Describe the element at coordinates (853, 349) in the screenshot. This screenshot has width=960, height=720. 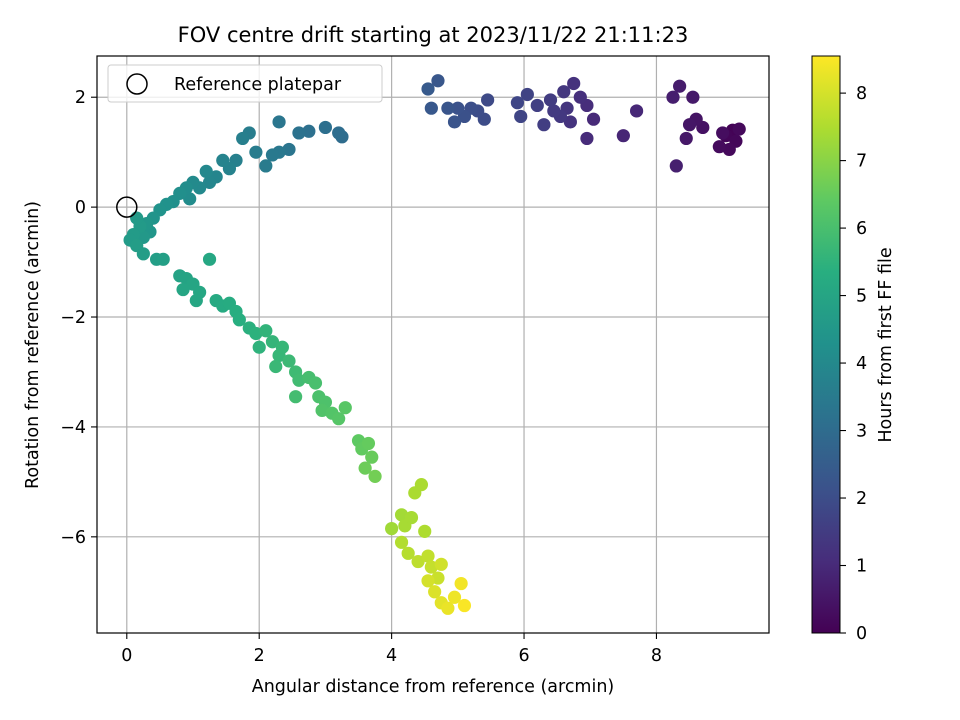
I see `colorbar: 0 1 2 3 4 5 6 7 8 Hours from first FF file` at that location.